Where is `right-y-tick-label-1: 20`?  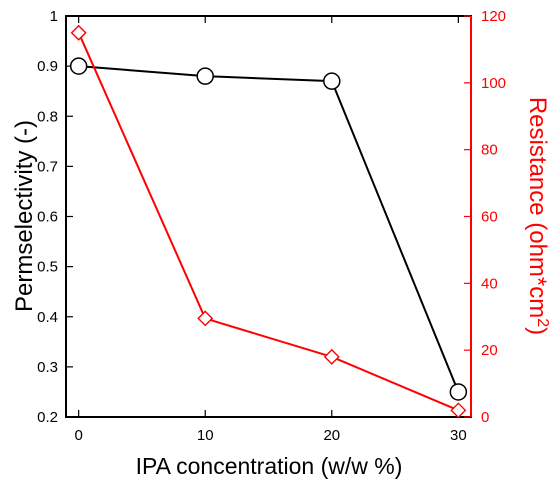
right-y-tick-label-1: 20 is located at coordinates (489, 350).